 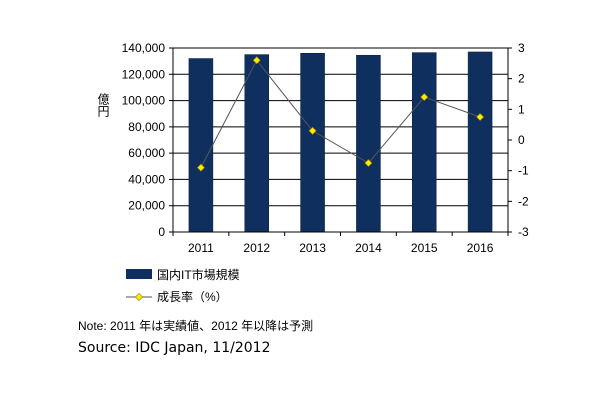 What do you see at coordinates (192, 296) in the screenshot?
I see `legend-line-label: 成長率（%）` at bounding box center [192, 296].